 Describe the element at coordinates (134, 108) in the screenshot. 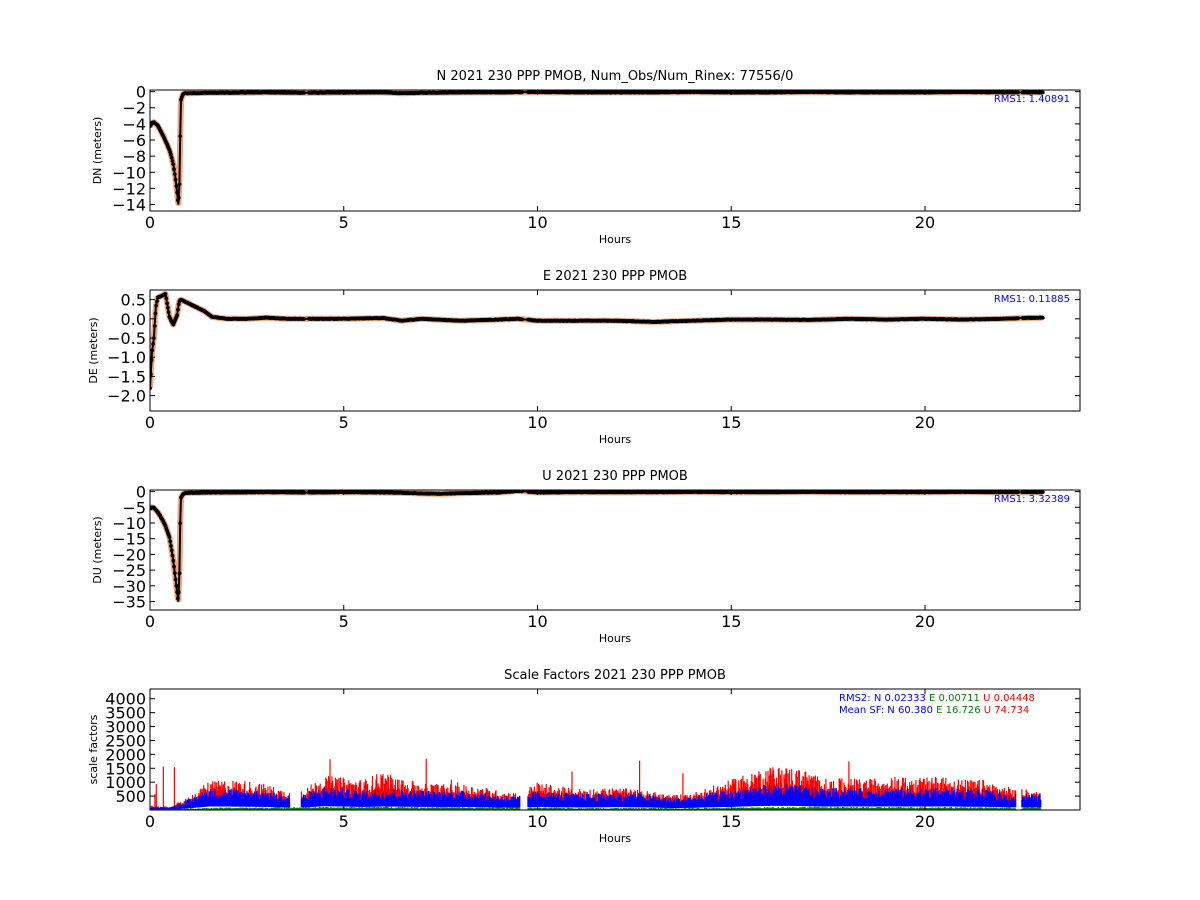

I see `y-tick-label: −2` at that location.